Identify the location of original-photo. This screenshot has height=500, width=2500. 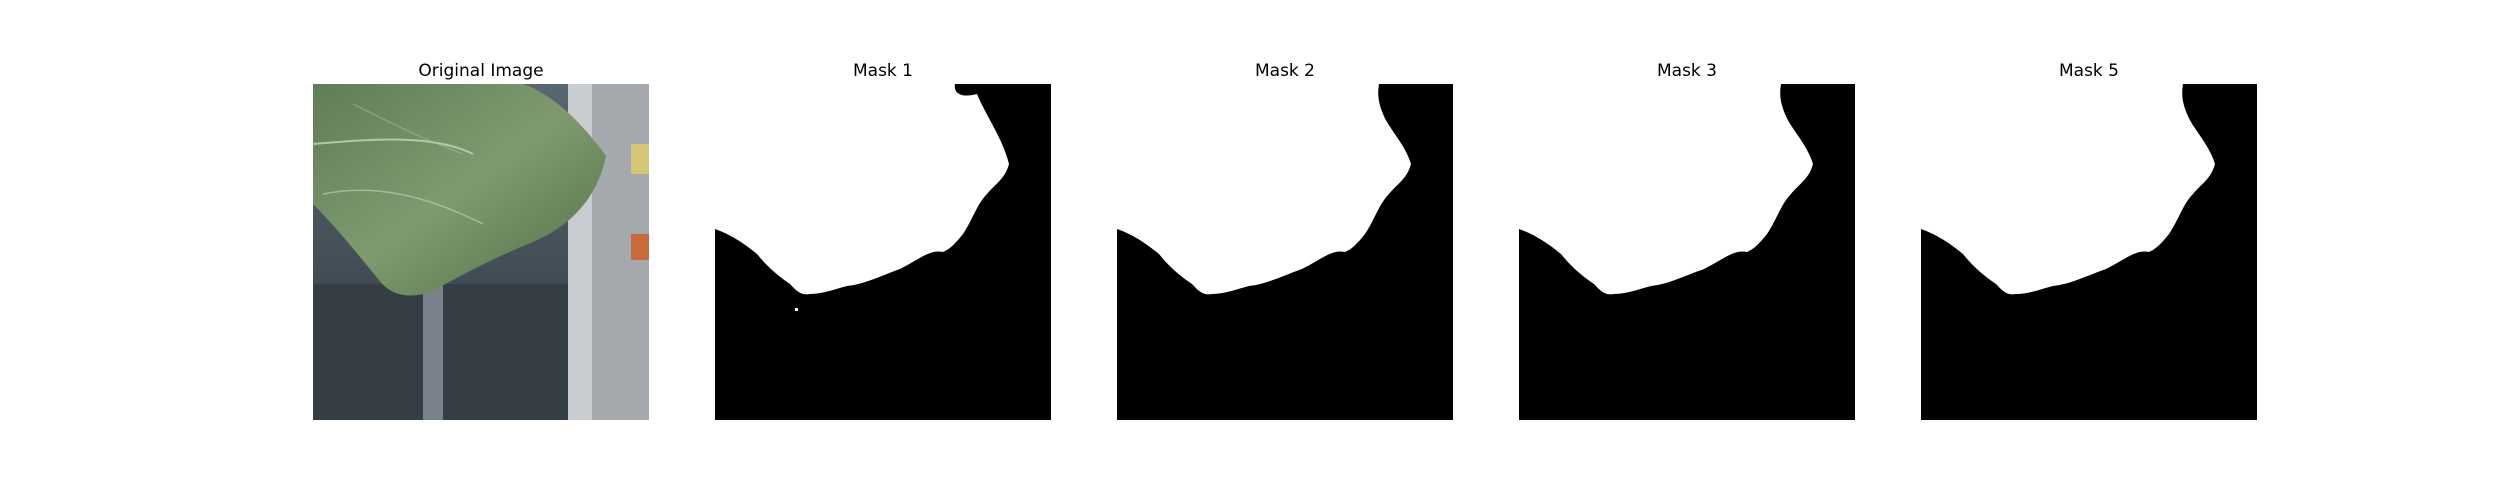
(481, 252).